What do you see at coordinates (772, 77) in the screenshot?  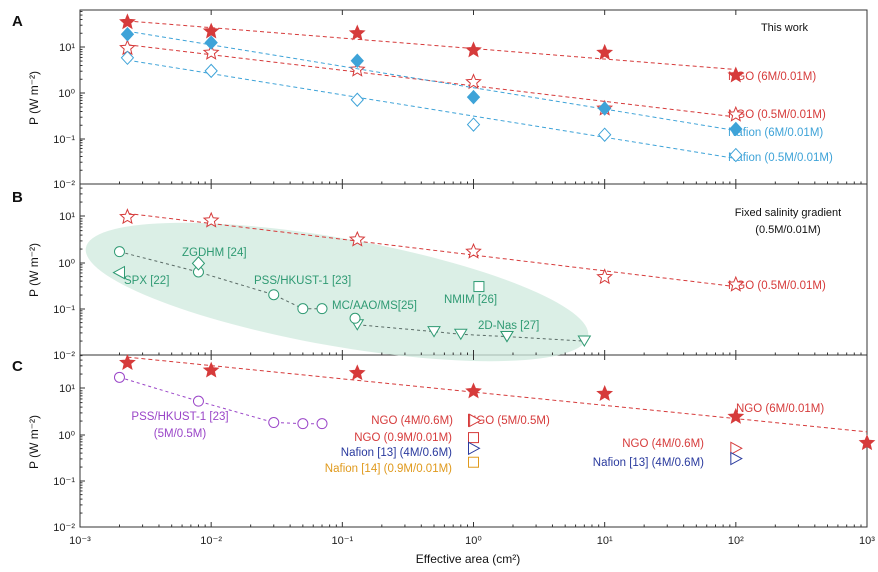 I see `label-a-ngo-6m: NGO (6M/0.01M)` at bounding box center [772, 77].